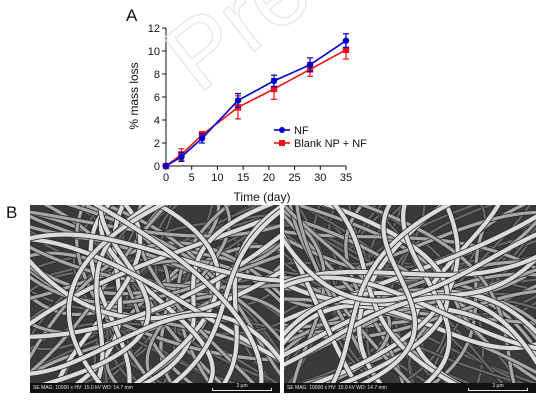  Describe the element at coordinates (12, 212) in the screenshot. I see `panel-label-b: B` at that location.